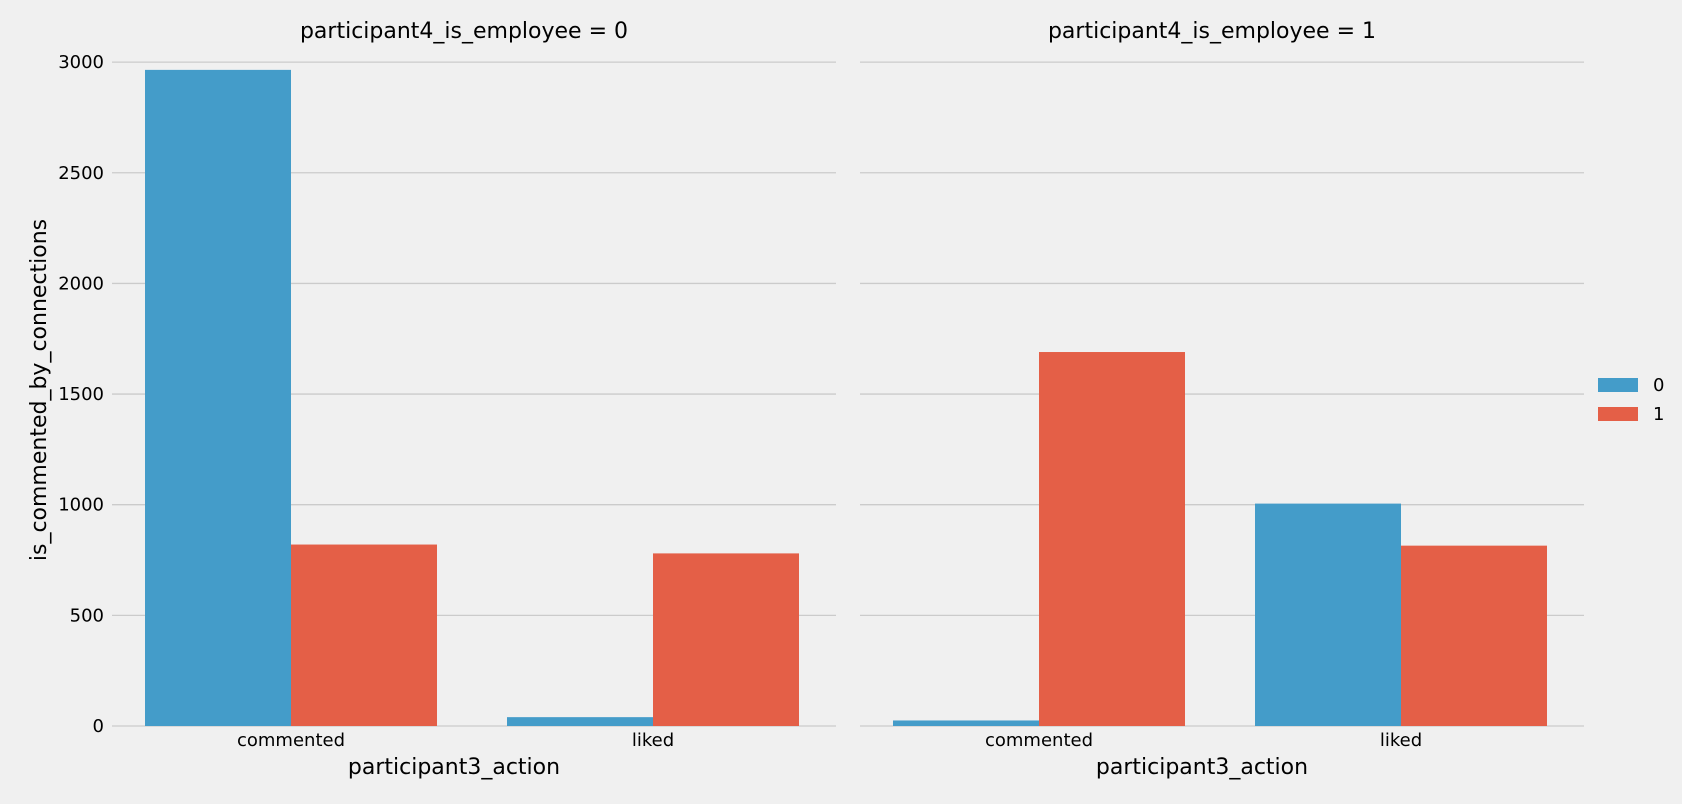 Image resolution: width=1682 pixels, height=804 pixels. Describe the element at coordinates (653, 740) in the screenshot. I see `x-tick-label-0-1: liked` at that location.